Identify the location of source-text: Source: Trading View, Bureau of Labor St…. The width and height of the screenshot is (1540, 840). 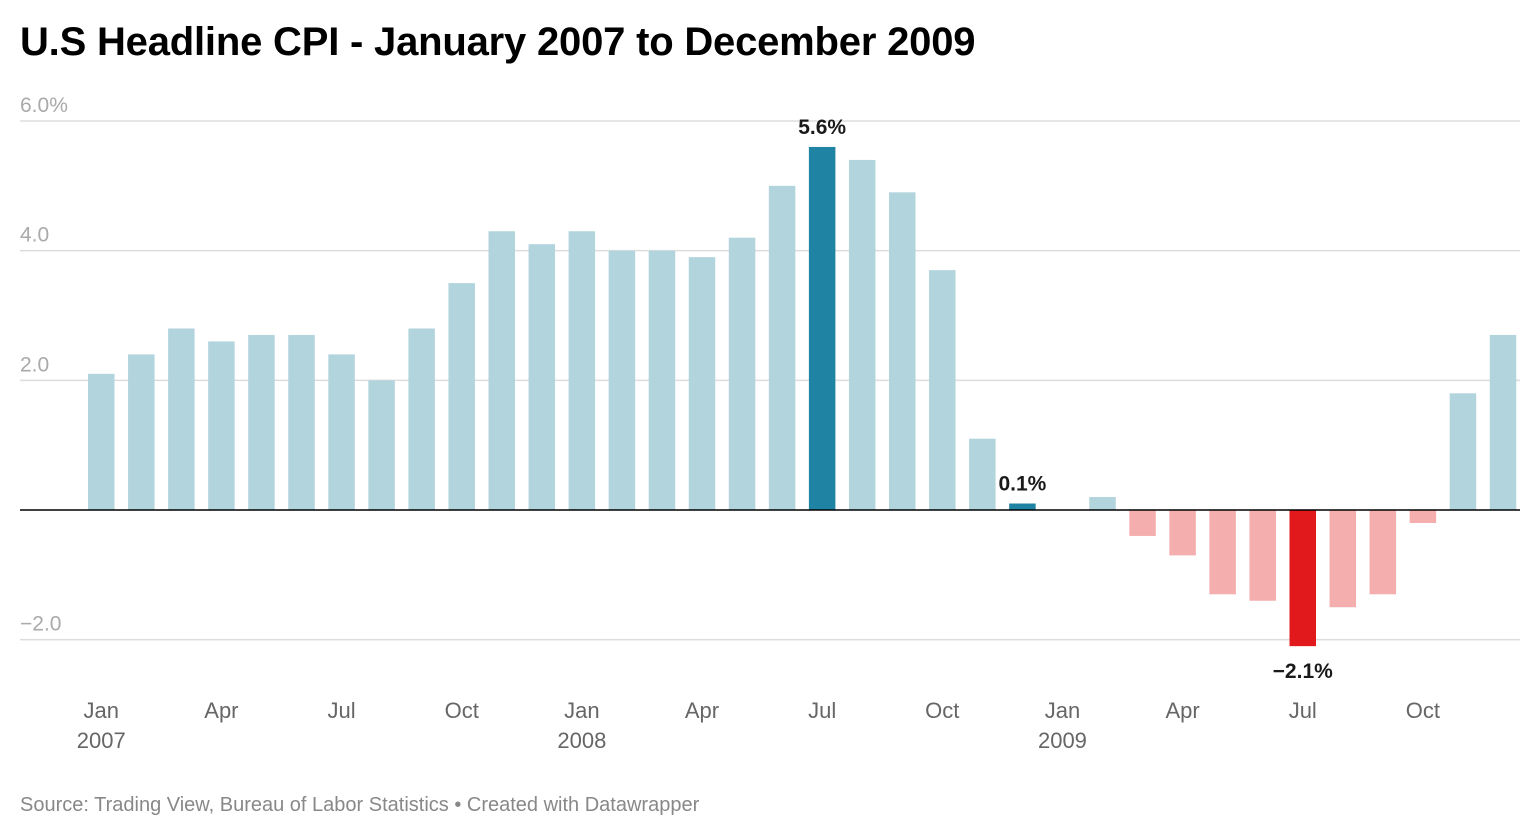
(234, 805).